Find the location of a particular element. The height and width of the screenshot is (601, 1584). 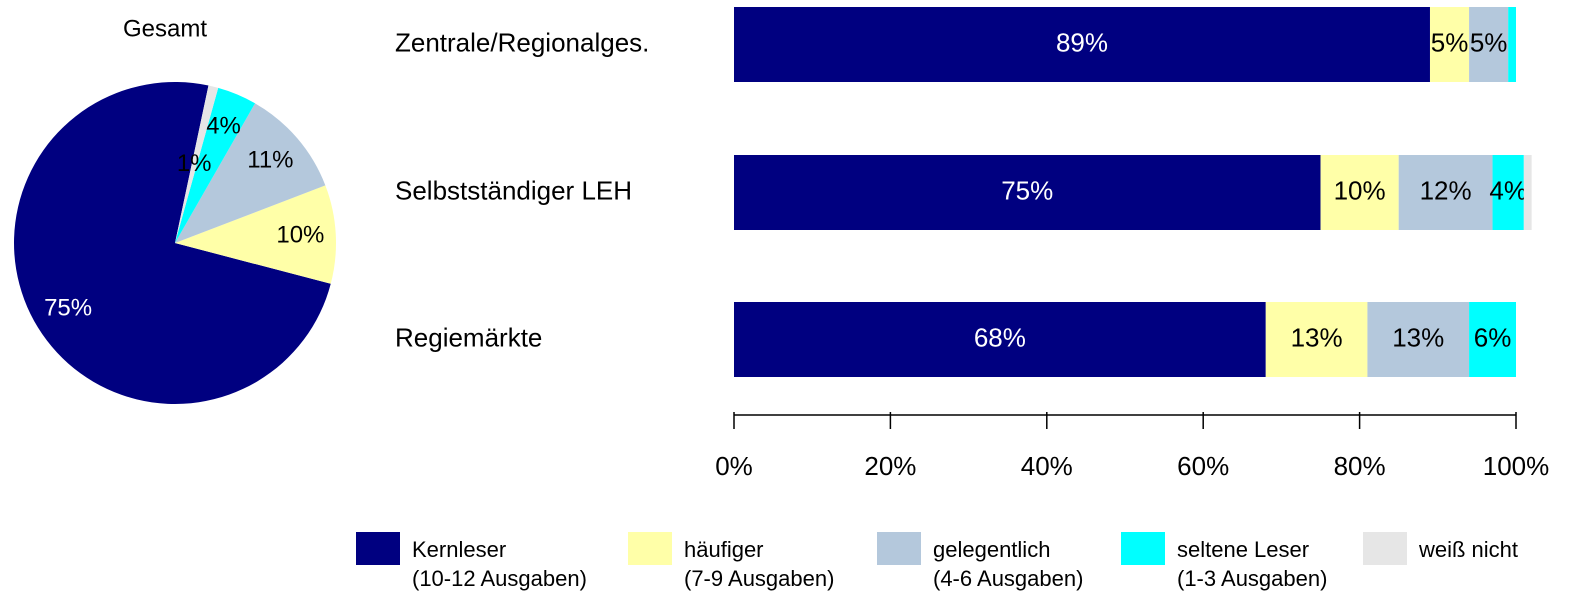

pie-label: 4% is located at coordinates (223, 125).